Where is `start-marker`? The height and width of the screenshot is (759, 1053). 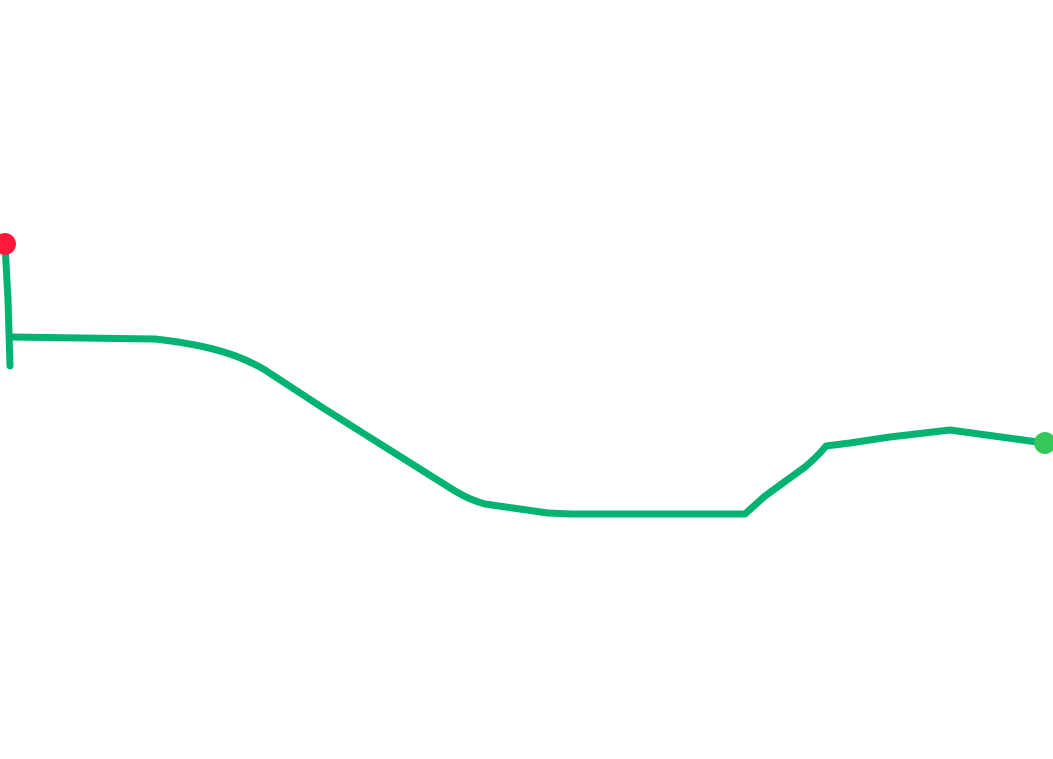 start-marker is located at coordinates (8, 244).